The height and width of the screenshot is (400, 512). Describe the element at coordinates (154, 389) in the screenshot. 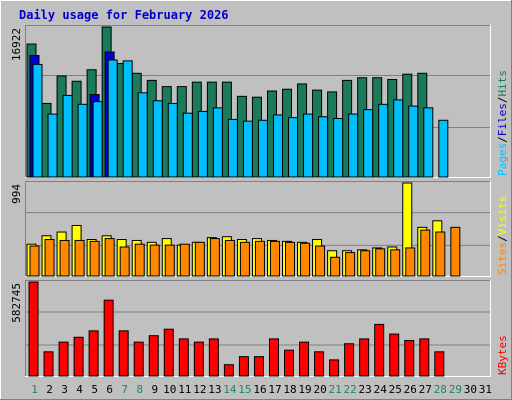

I see `x-label-day-9: 9` at that location.